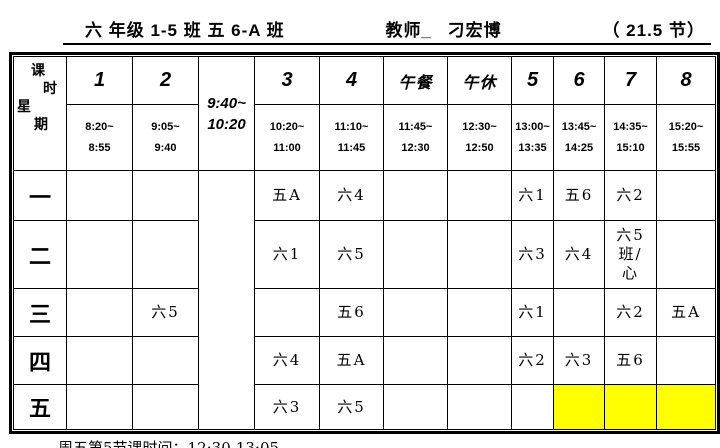  What do you see at coordinates (226, 113) in the screenshot?
I see `morning-break-header: 9:40~ 10:20` at bounding box center [226, 113].